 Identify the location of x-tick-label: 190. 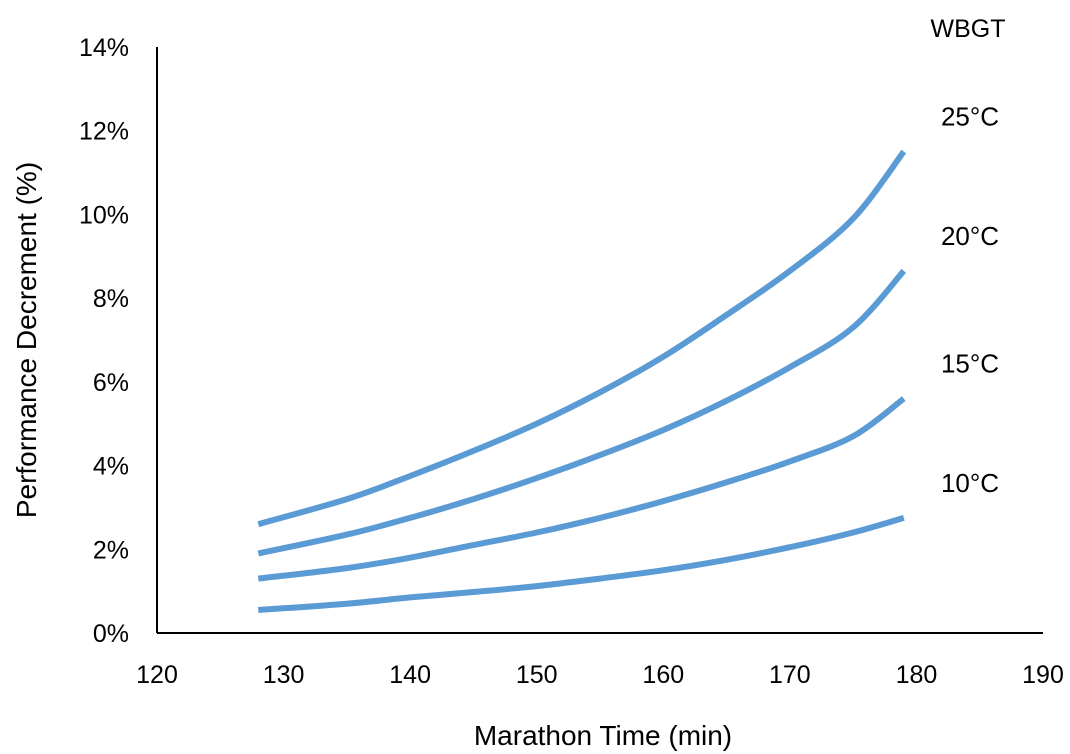
(1043, 675).